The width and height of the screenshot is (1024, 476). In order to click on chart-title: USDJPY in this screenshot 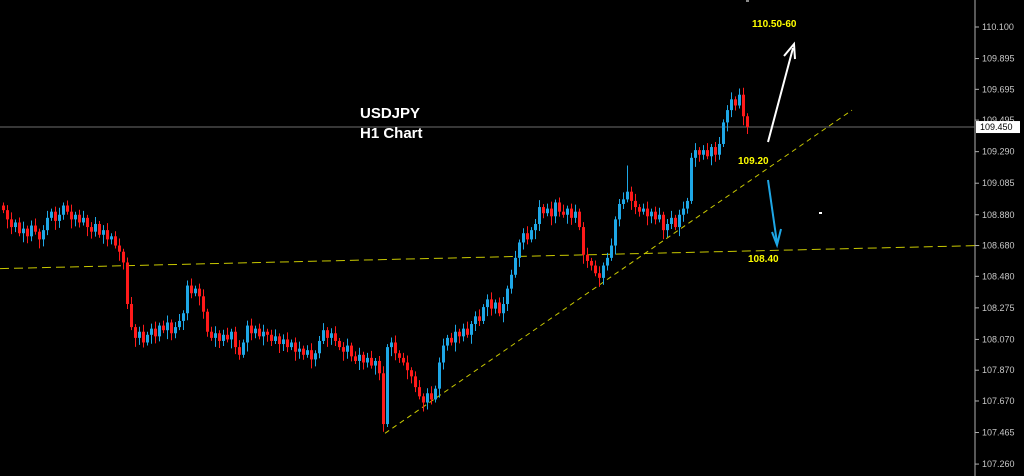, I will do `click(390, 113)`.